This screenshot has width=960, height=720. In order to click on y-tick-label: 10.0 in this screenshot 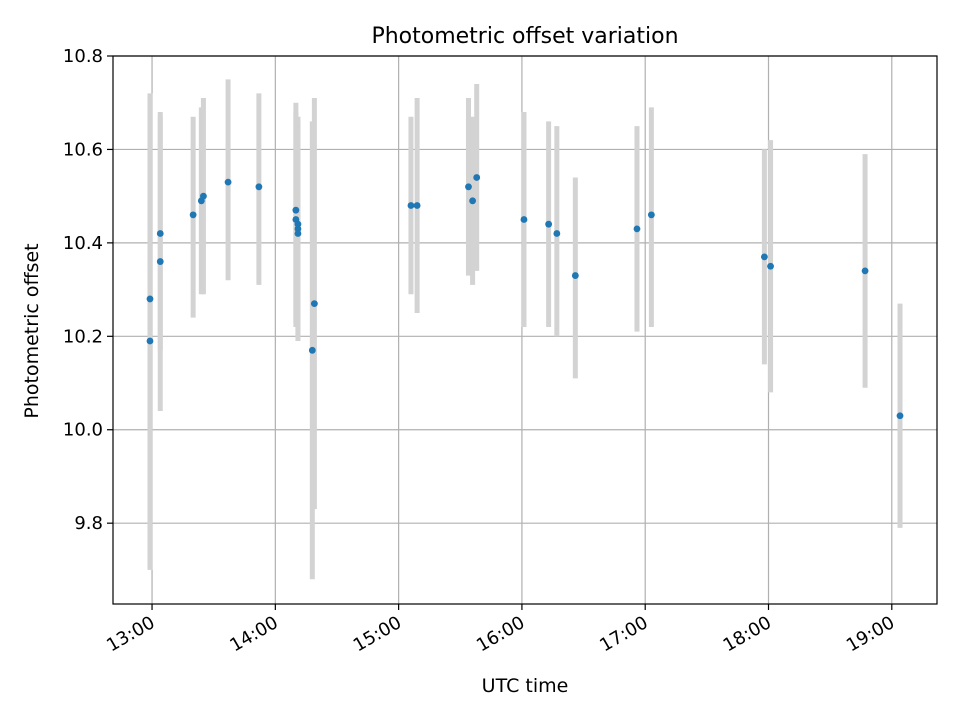, I will do `click(83, 430)`.